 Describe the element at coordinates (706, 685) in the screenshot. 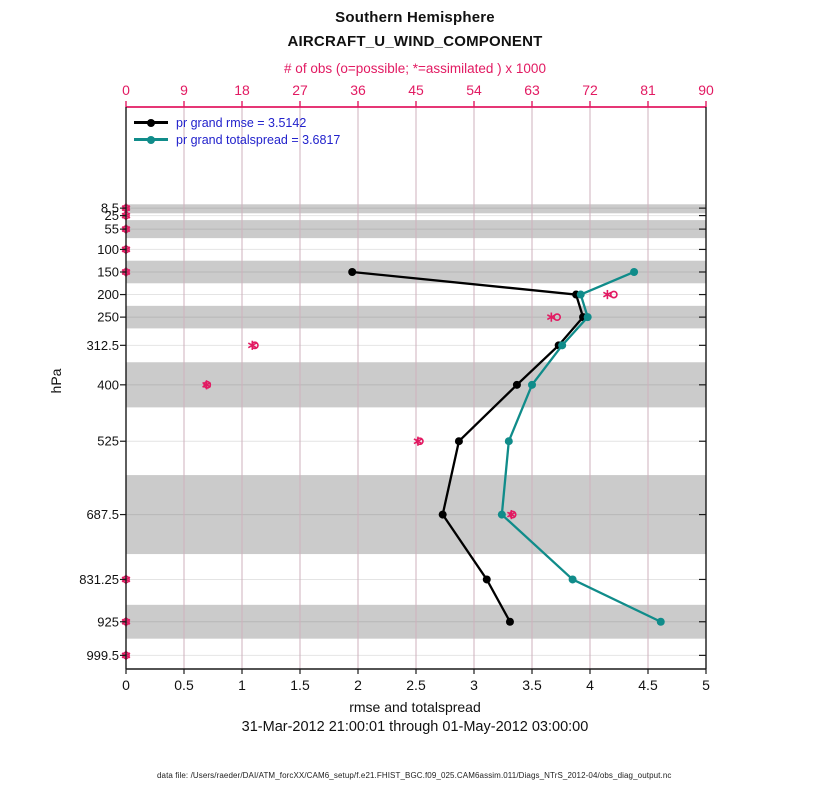

I see `bottom-tick-label: 5` at that location.